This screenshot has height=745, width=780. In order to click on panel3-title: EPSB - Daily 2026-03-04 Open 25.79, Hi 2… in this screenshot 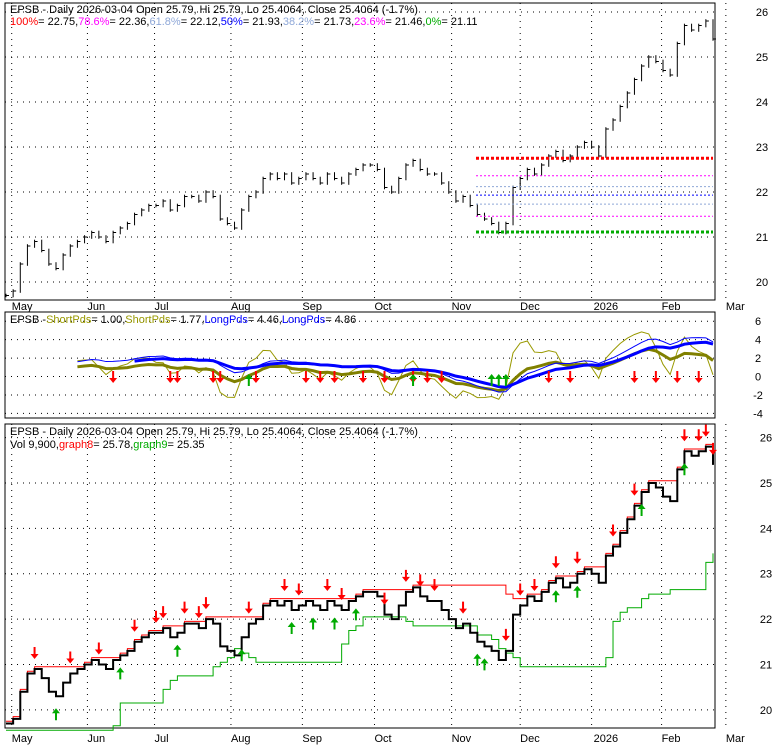, I will do `click(214, 432)`.